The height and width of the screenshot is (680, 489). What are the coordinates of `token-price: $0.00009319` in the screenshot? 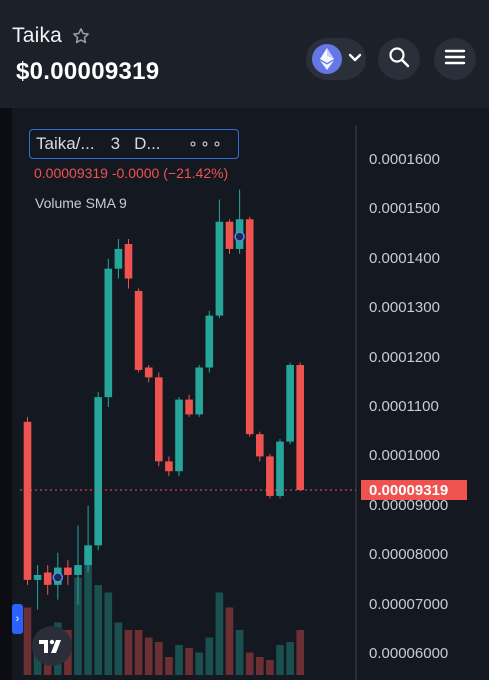 It's located at (88, 71).